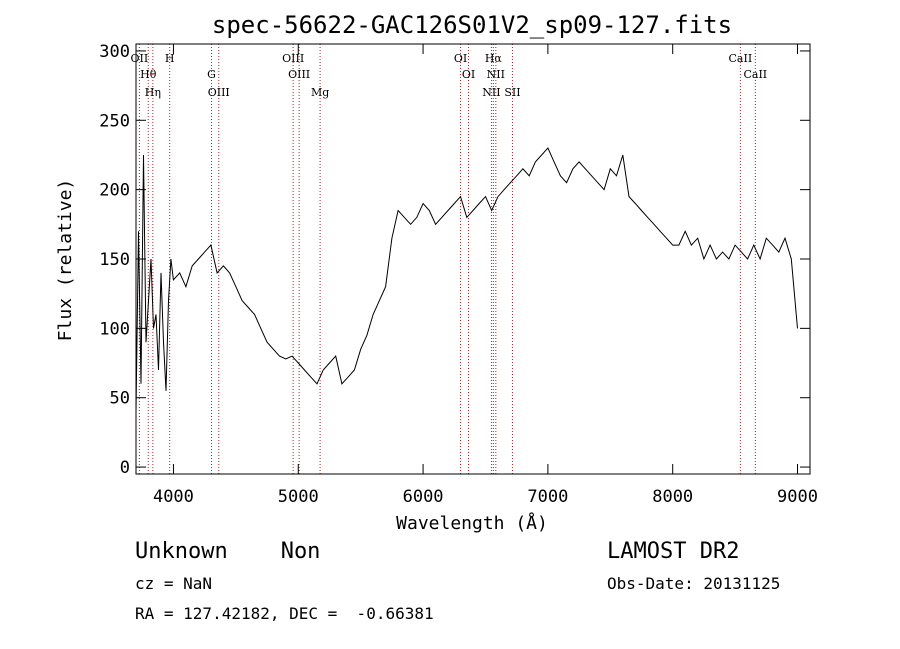 This screenshot has height=649, width=900. Describe the element at coordinates (672, 497) in the screenshot. I see `x-tick-label: 8000` at that location.